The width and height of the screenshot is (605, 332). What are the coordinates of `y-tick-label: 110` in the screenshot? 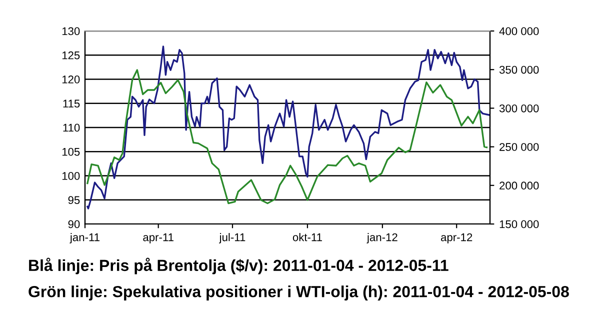 It's located at (71, 128).